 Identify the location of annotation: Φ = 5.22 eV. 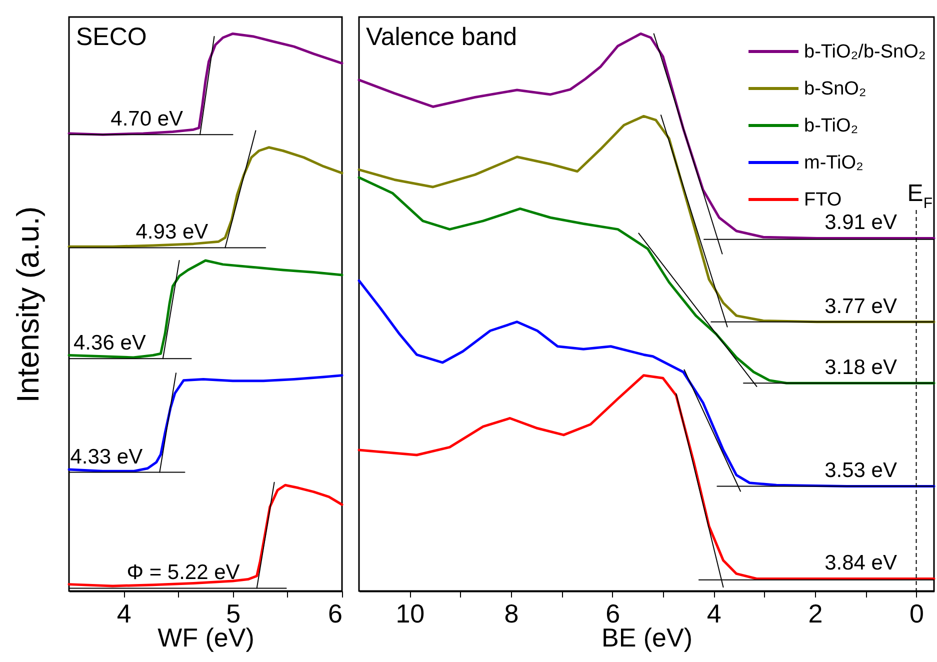
(183, 572).